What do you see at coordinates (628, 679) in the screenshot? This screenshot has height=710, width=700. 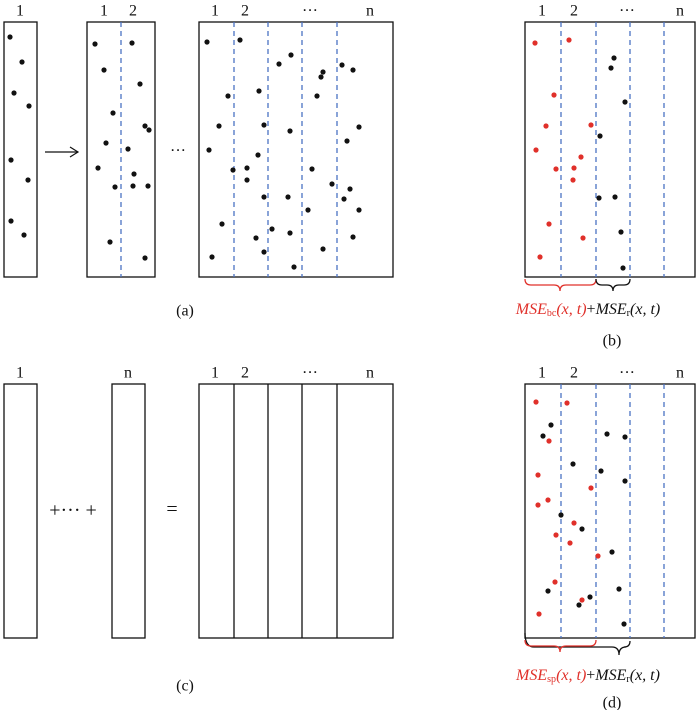 I see `formula-subscript: r` at bounding box center [628, 679].